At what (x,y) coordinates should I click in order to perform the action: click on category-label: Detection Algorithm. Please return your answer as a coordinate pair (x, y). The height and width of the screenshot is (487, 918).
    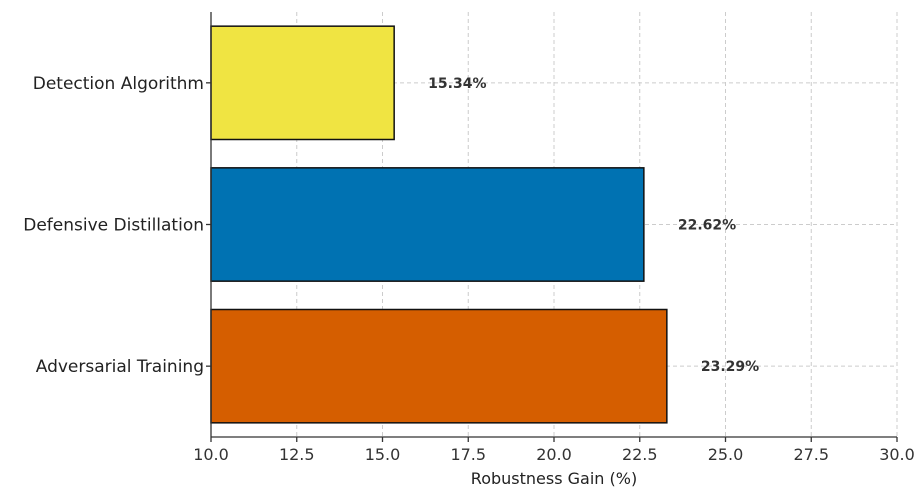
    Looking at the image, I should click on (118, 84).